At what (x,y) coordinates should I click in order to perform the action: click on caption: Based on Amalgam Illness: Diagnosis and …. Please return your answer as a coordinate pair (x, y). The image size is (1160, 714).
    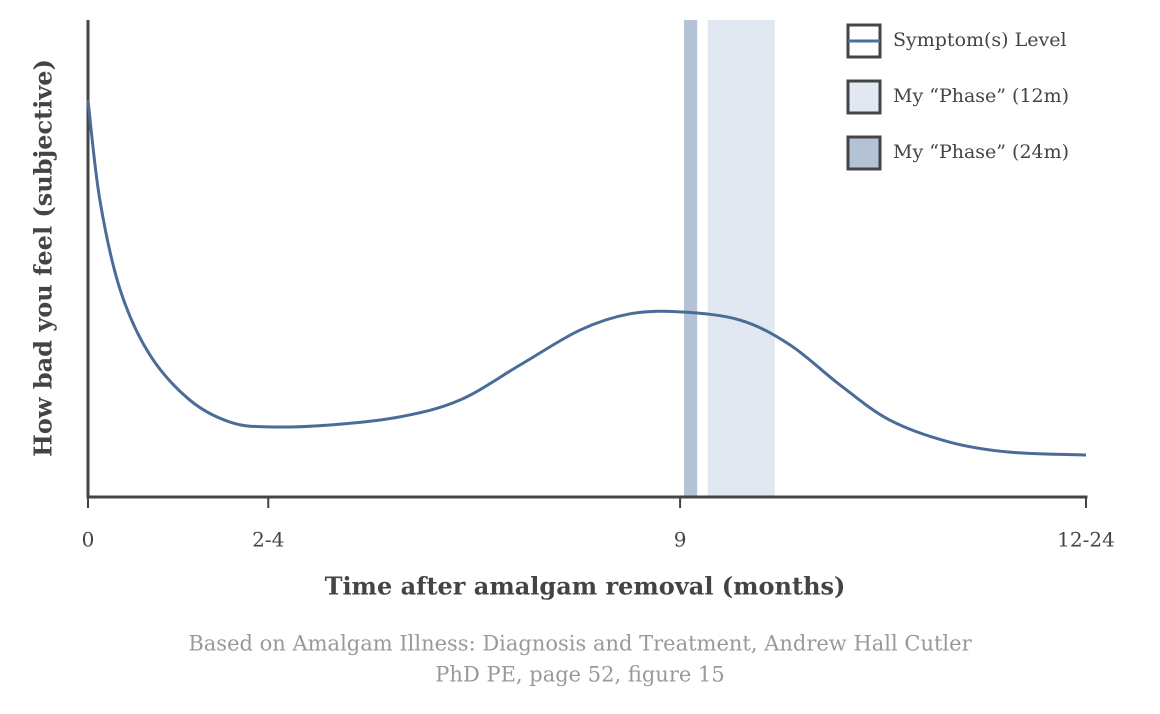
    Looking at the image, I should click on (580, 644).